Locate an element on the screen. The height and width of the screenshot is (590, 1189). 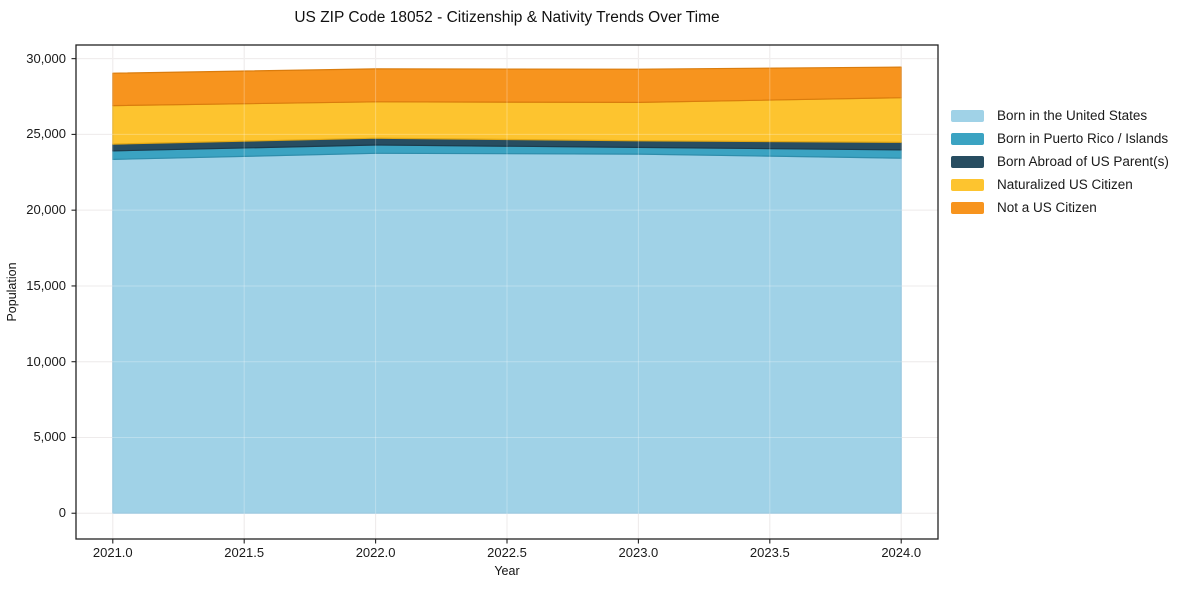
legend-item-born-in-puerto-rico-islands: Born in Puerto Rico / Islands is located at coordinates (1060, 138).